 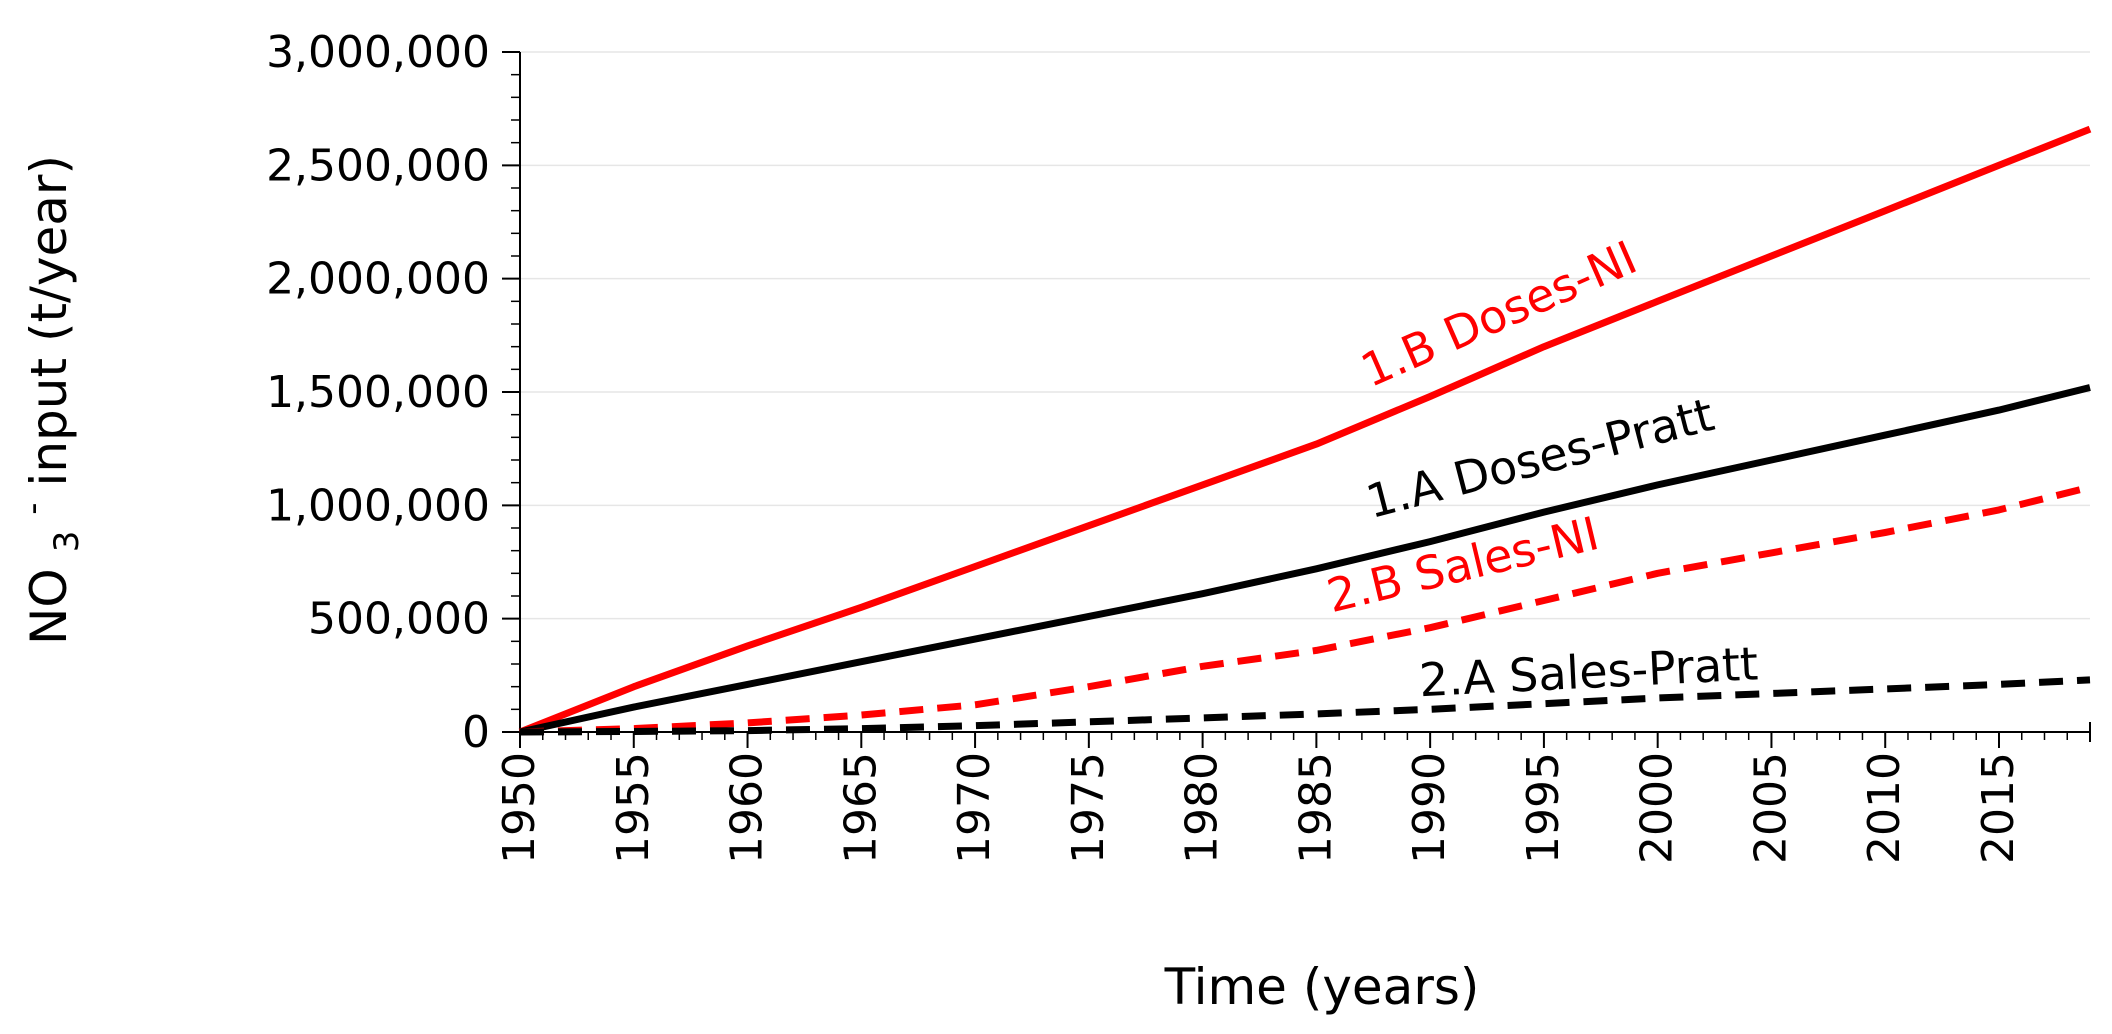 I want to click on x-tick-label: 1980, so click(x=1202, y=808).